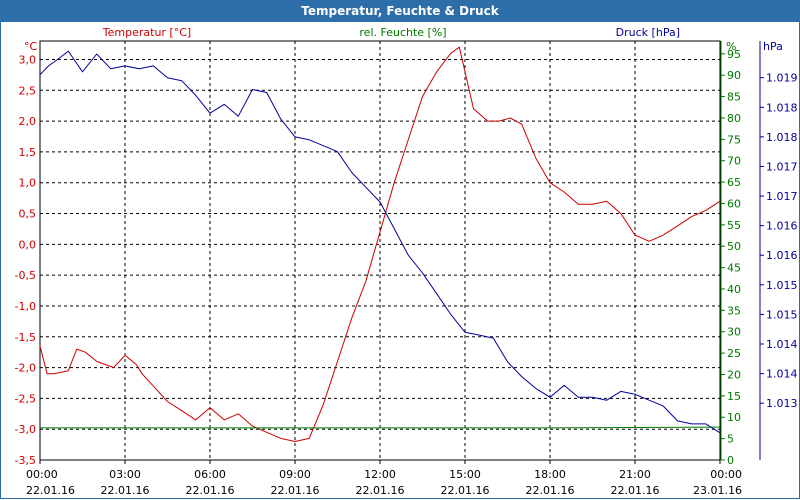 The image size is (800, 500). Describe the element at coordinates (648, 32) in the screenshot. I see `pressure-axis-label: Druck [hPa]` at that location.